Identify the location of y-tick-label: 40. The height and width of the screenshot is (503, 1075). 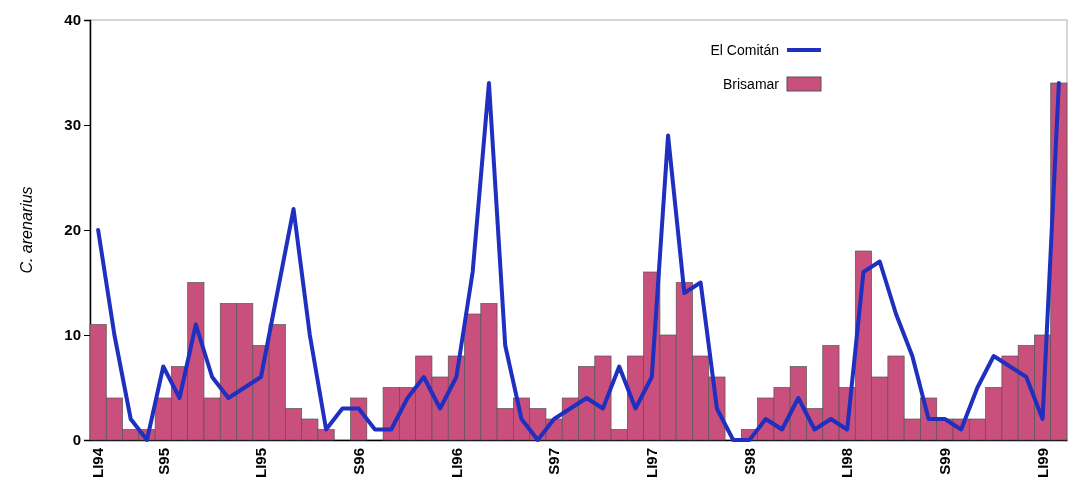
(72, 20).